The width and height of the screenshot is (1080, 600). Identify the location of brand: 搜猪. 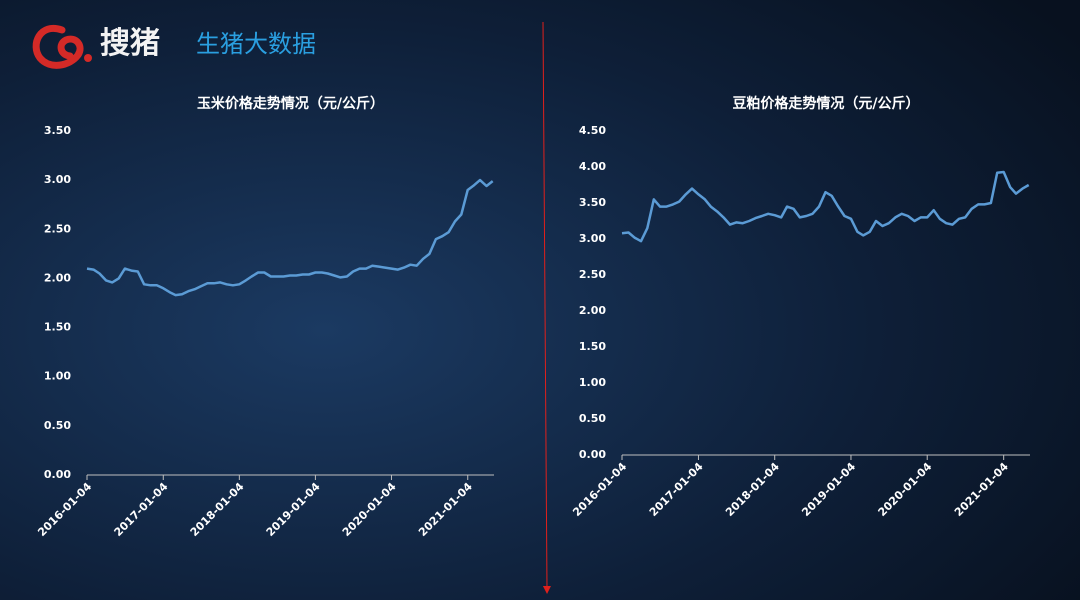
(130, 43).